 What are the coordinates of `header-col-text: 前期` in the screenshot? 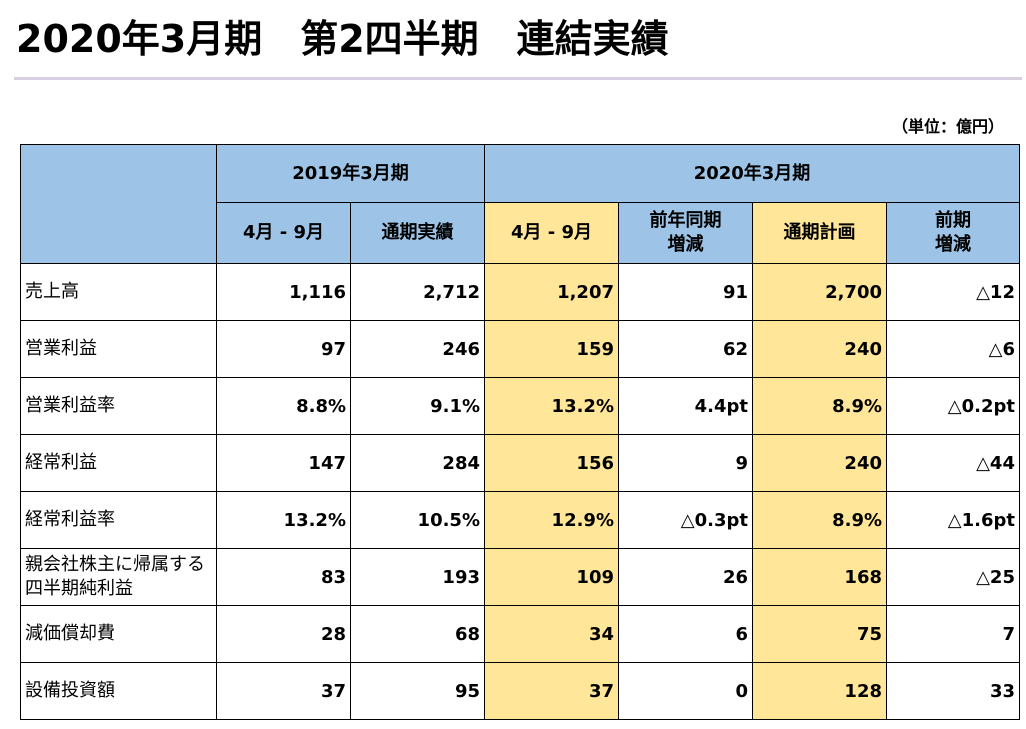 It's located at (953, 220).